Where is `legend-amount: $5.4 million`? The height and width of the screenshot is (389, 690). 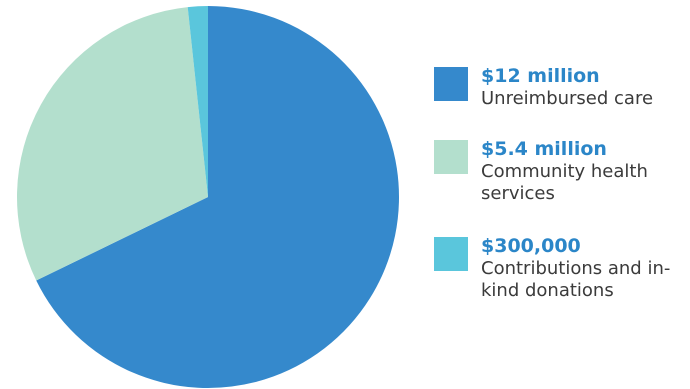 legend-amount: $5.4 million is located at coordinates (544, 149).